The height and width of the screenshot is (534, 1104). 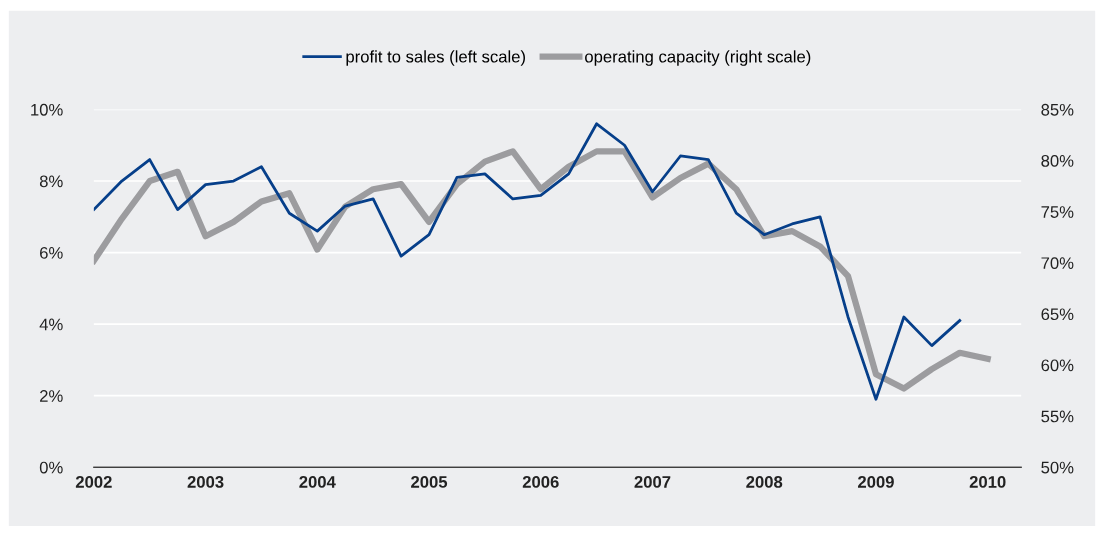 I want to click on y-tick-label: 6%, so click(x=51, y=252).